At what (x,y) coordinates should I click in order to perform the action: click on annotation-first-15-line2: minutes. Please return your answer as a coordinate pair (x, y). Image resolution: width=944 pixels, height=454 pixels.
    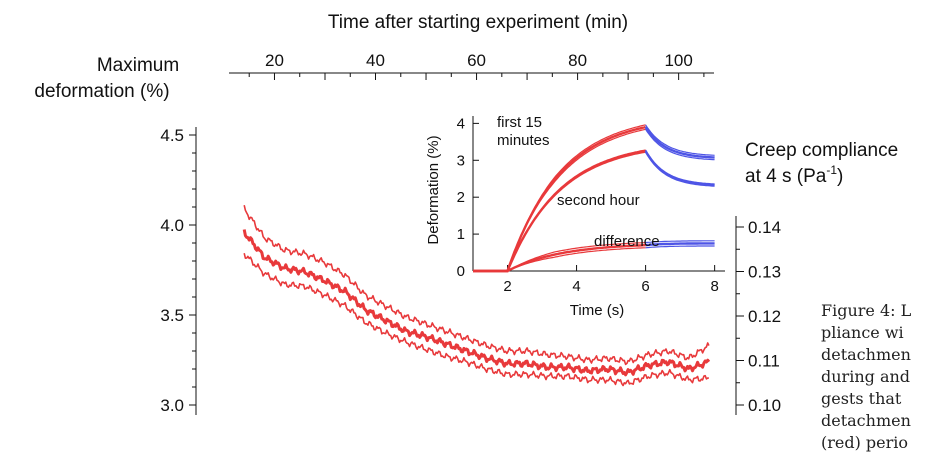
    Looking at the image, I should click on (523, 140).